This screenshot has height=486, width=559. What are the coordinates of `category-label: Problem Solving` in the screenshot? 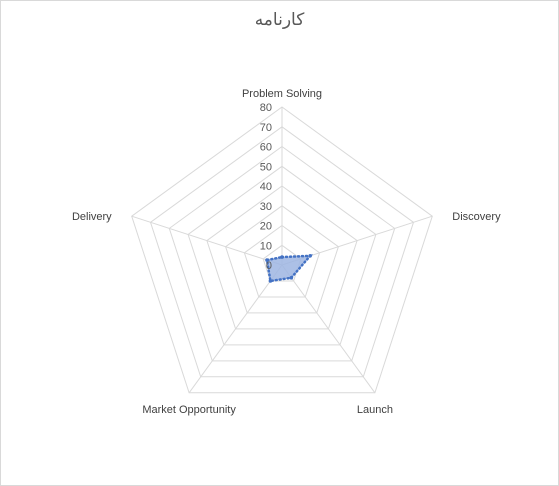 It's located at (282, 94).